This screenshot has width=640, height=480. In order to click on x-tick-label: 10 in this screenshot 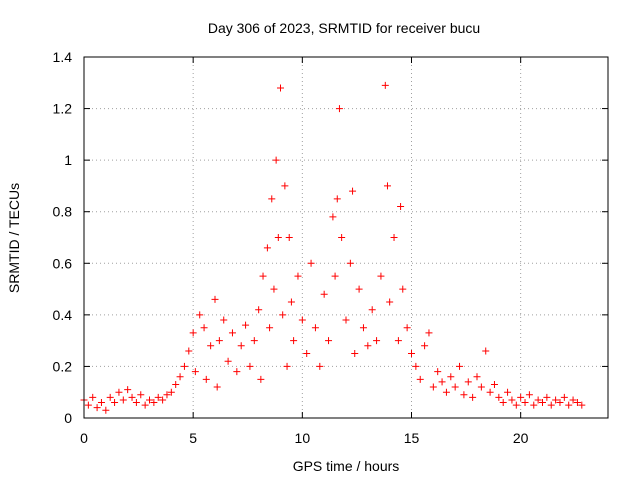, I will do `click(303, 438)`.